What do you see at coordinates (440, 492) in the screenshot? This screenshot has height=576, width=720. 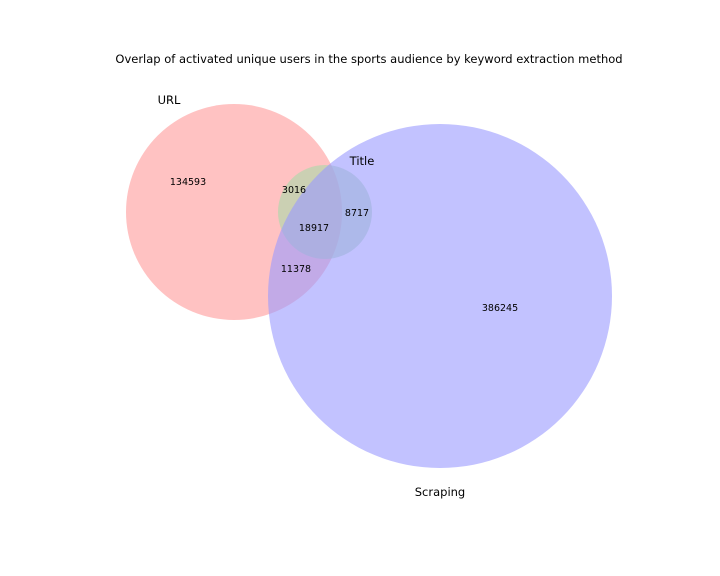 I see `set-label-scraping: Scraping` at bounding box center [440, 492].